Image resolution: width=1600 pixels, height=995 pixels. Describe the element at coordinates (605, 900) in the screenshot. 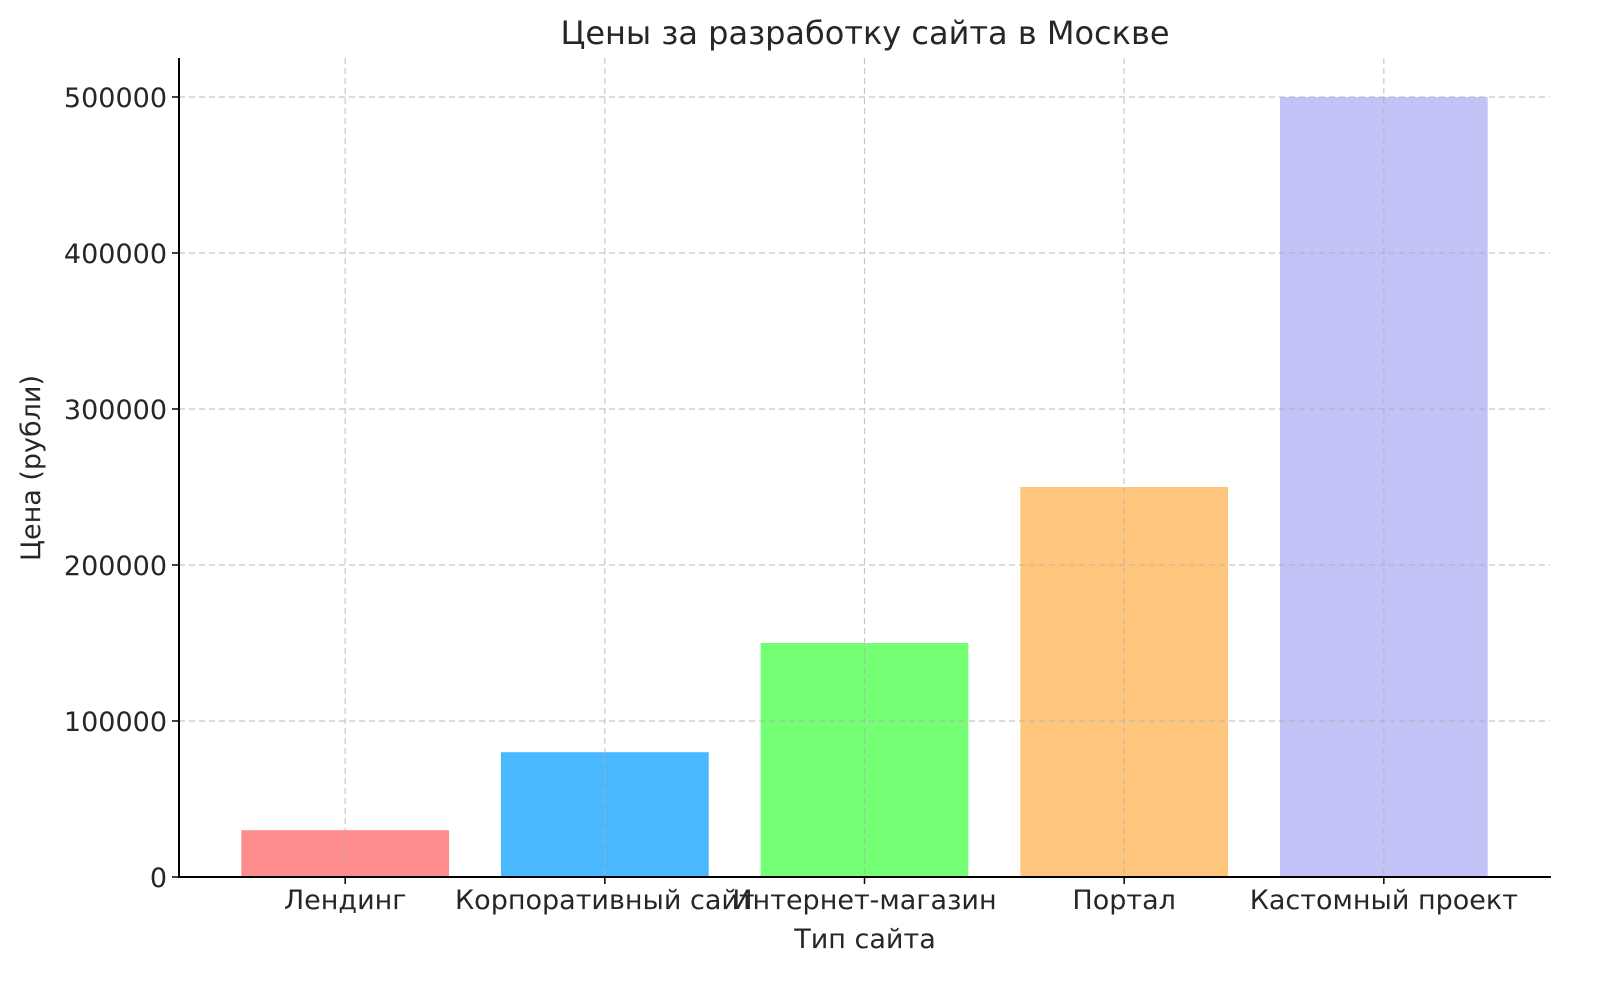

I see `x-tick-label: Корпоративный сайт` at that location.